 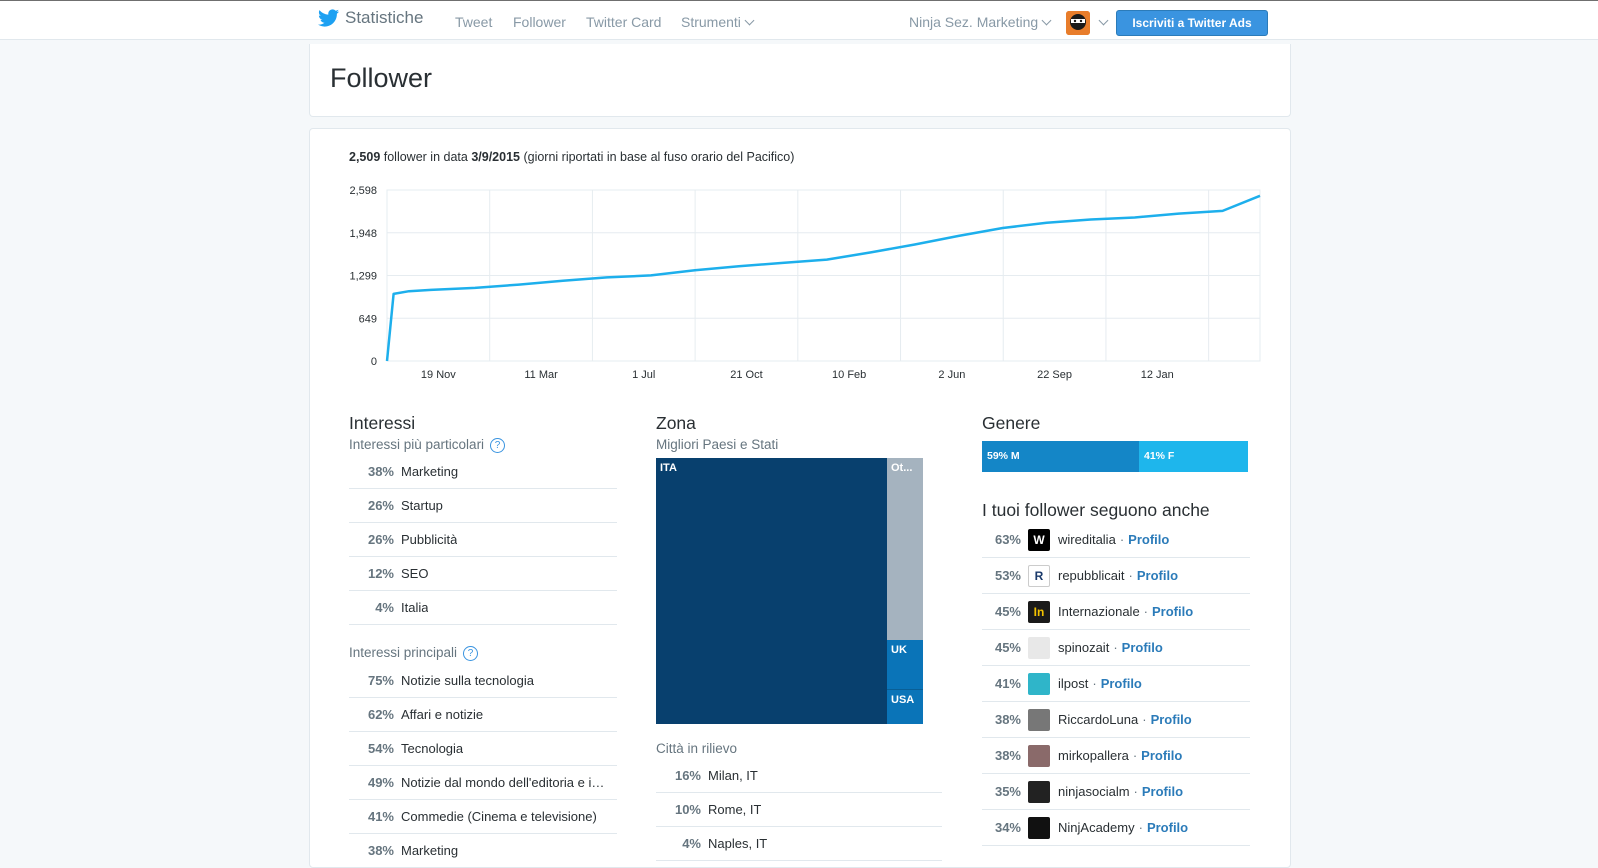 What do you see at coordinates (483, 574) in the screenshot?
I see `interest-row: 12% SEO` at bounding box center [483, 574].